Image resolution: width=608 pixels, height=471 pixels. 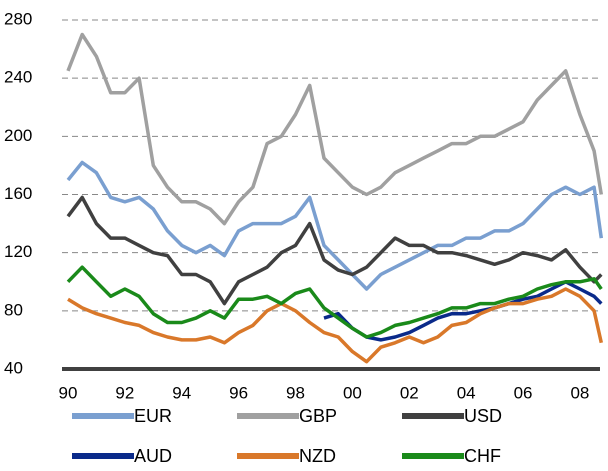 I want to click on x-tick-label: 98, so click(x=295, y=392).